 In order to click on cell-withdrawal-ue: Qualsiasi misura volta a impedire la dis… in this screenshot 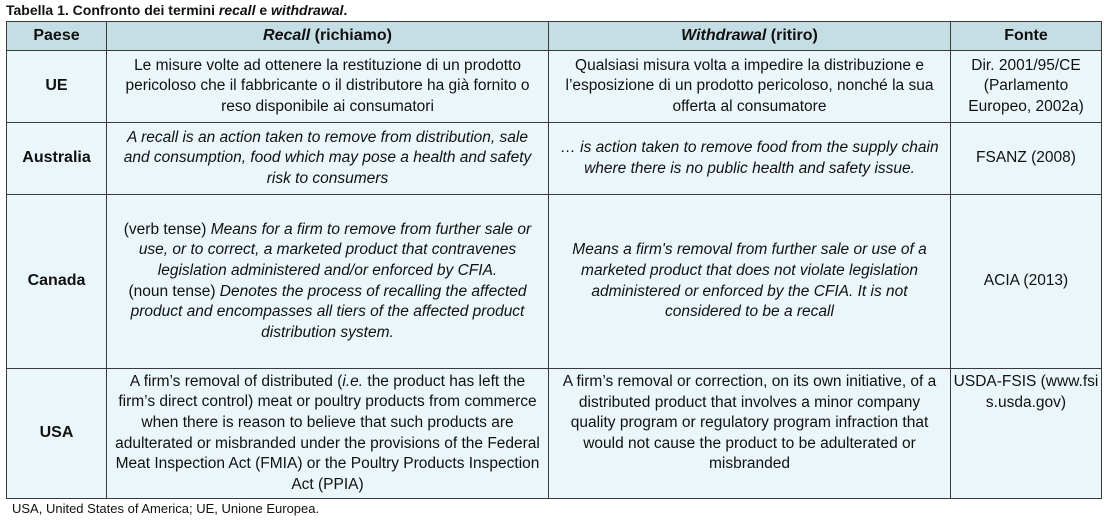, I will do `click(749, 86)`.